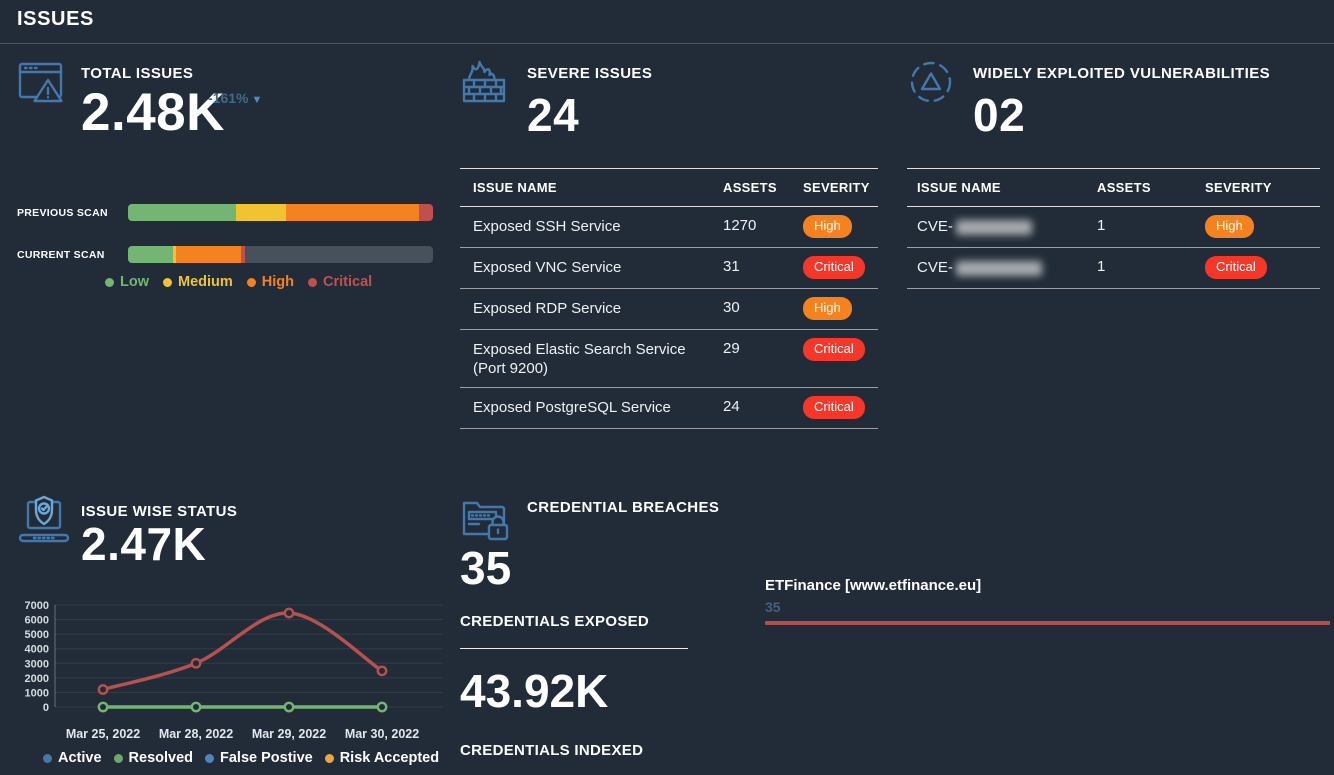  What do you see at coordinates (731, 266) in the screenshot?
I see `asset-count: 31` at bounding box center [731, 266].